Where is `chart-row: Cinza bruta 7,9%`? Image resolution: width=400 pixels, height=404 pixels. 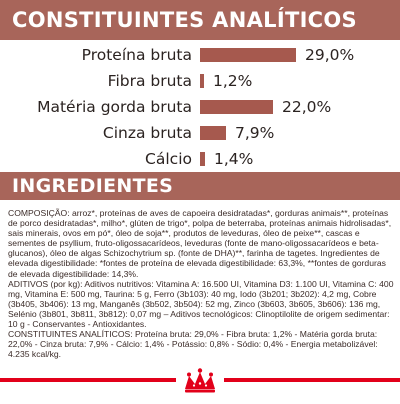 chart-row: Cinza bruta 7,9% is located at coordinates (200, 133).